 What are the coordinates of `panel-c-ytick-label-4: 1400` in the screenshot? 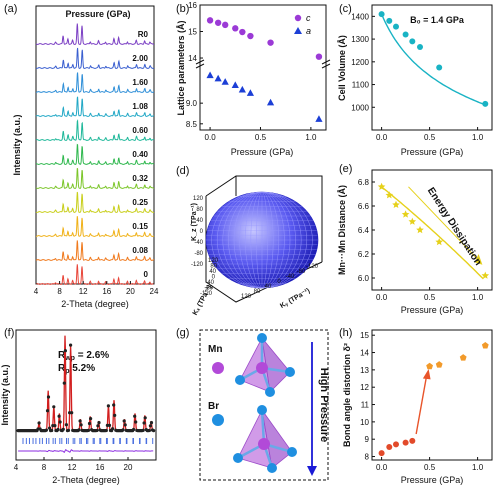 It's located at (360, 16).